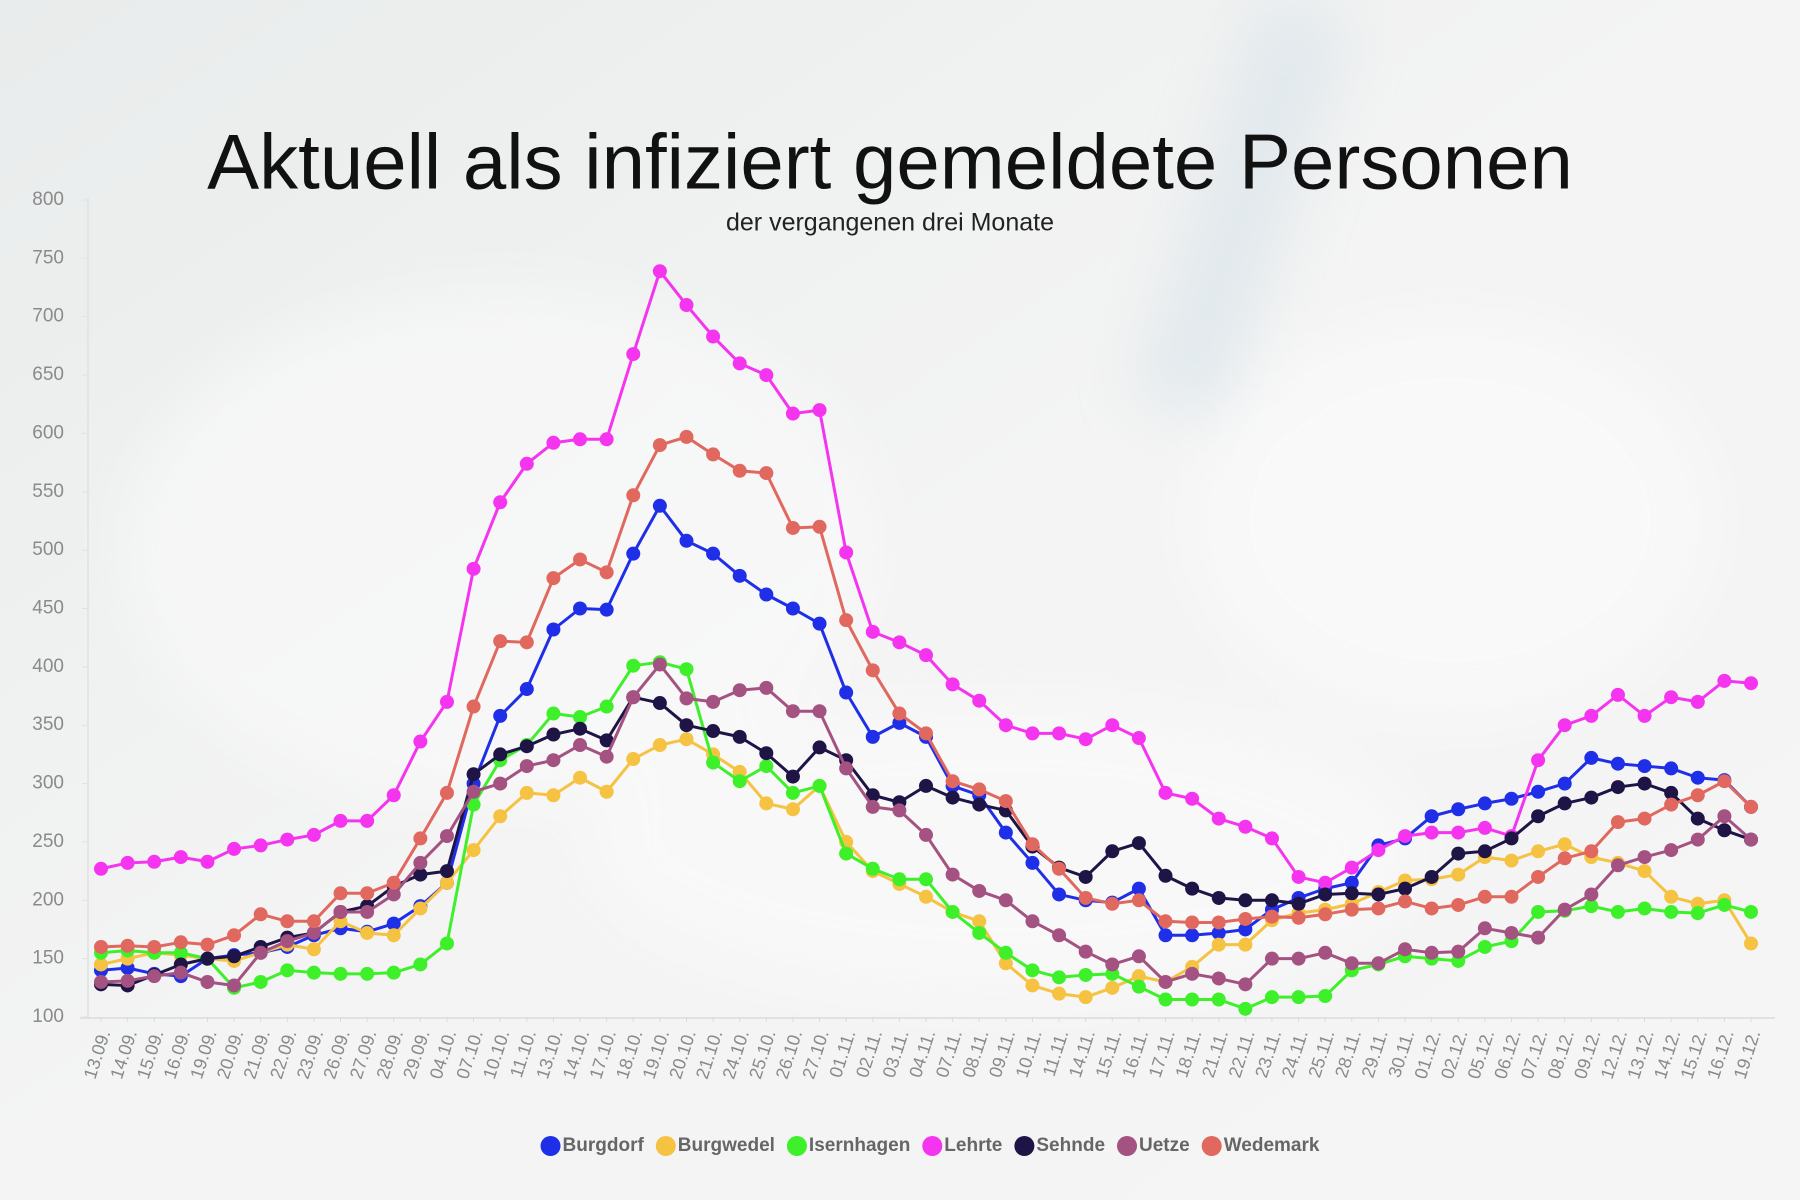 This screenshot has height=1200, width=1800. I want to click on legend-label: Isernhagen, so click(859, 1145).